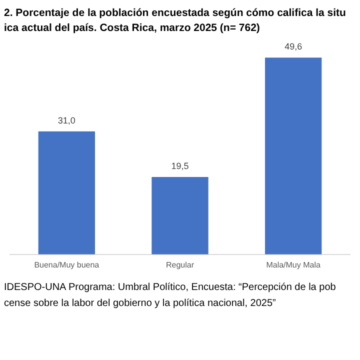 The image size is (360, 360). What do you see at coordinates (180, 166) in the screenshot?
I see `data-label: 19,5` at bounding box center [180, 166].